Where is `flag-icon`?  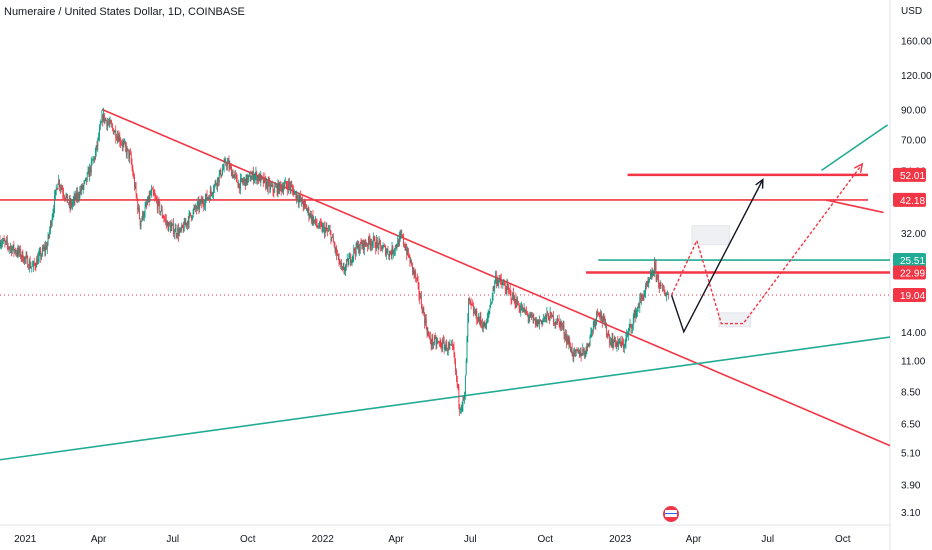 flag-icon is located at coordinates (671, 514).